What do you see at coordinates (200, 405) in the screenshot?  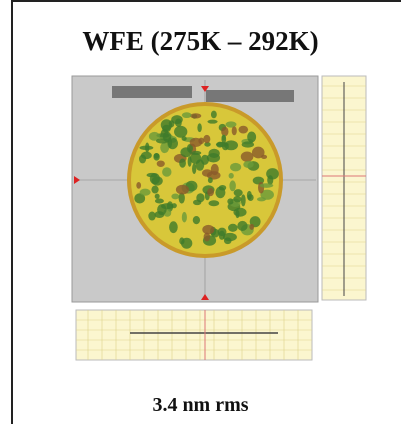 I see `caption: 3.4 nm rms` at bounding box center [200, 405].